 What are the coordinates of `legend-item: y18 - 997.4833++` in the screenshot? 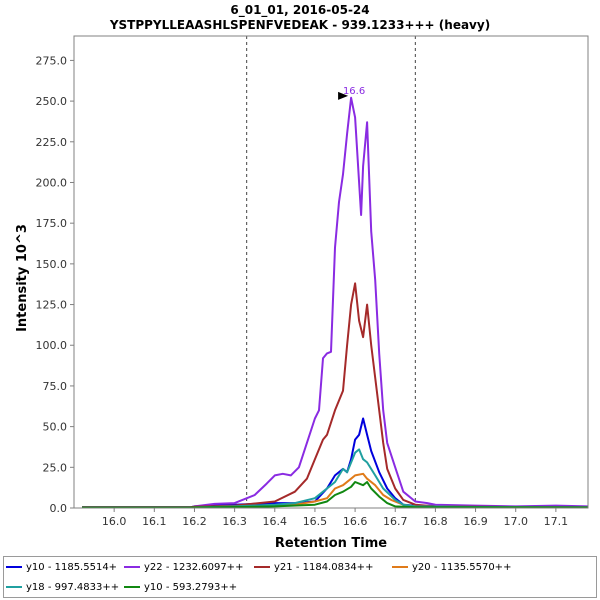 It's located at (62, 587).